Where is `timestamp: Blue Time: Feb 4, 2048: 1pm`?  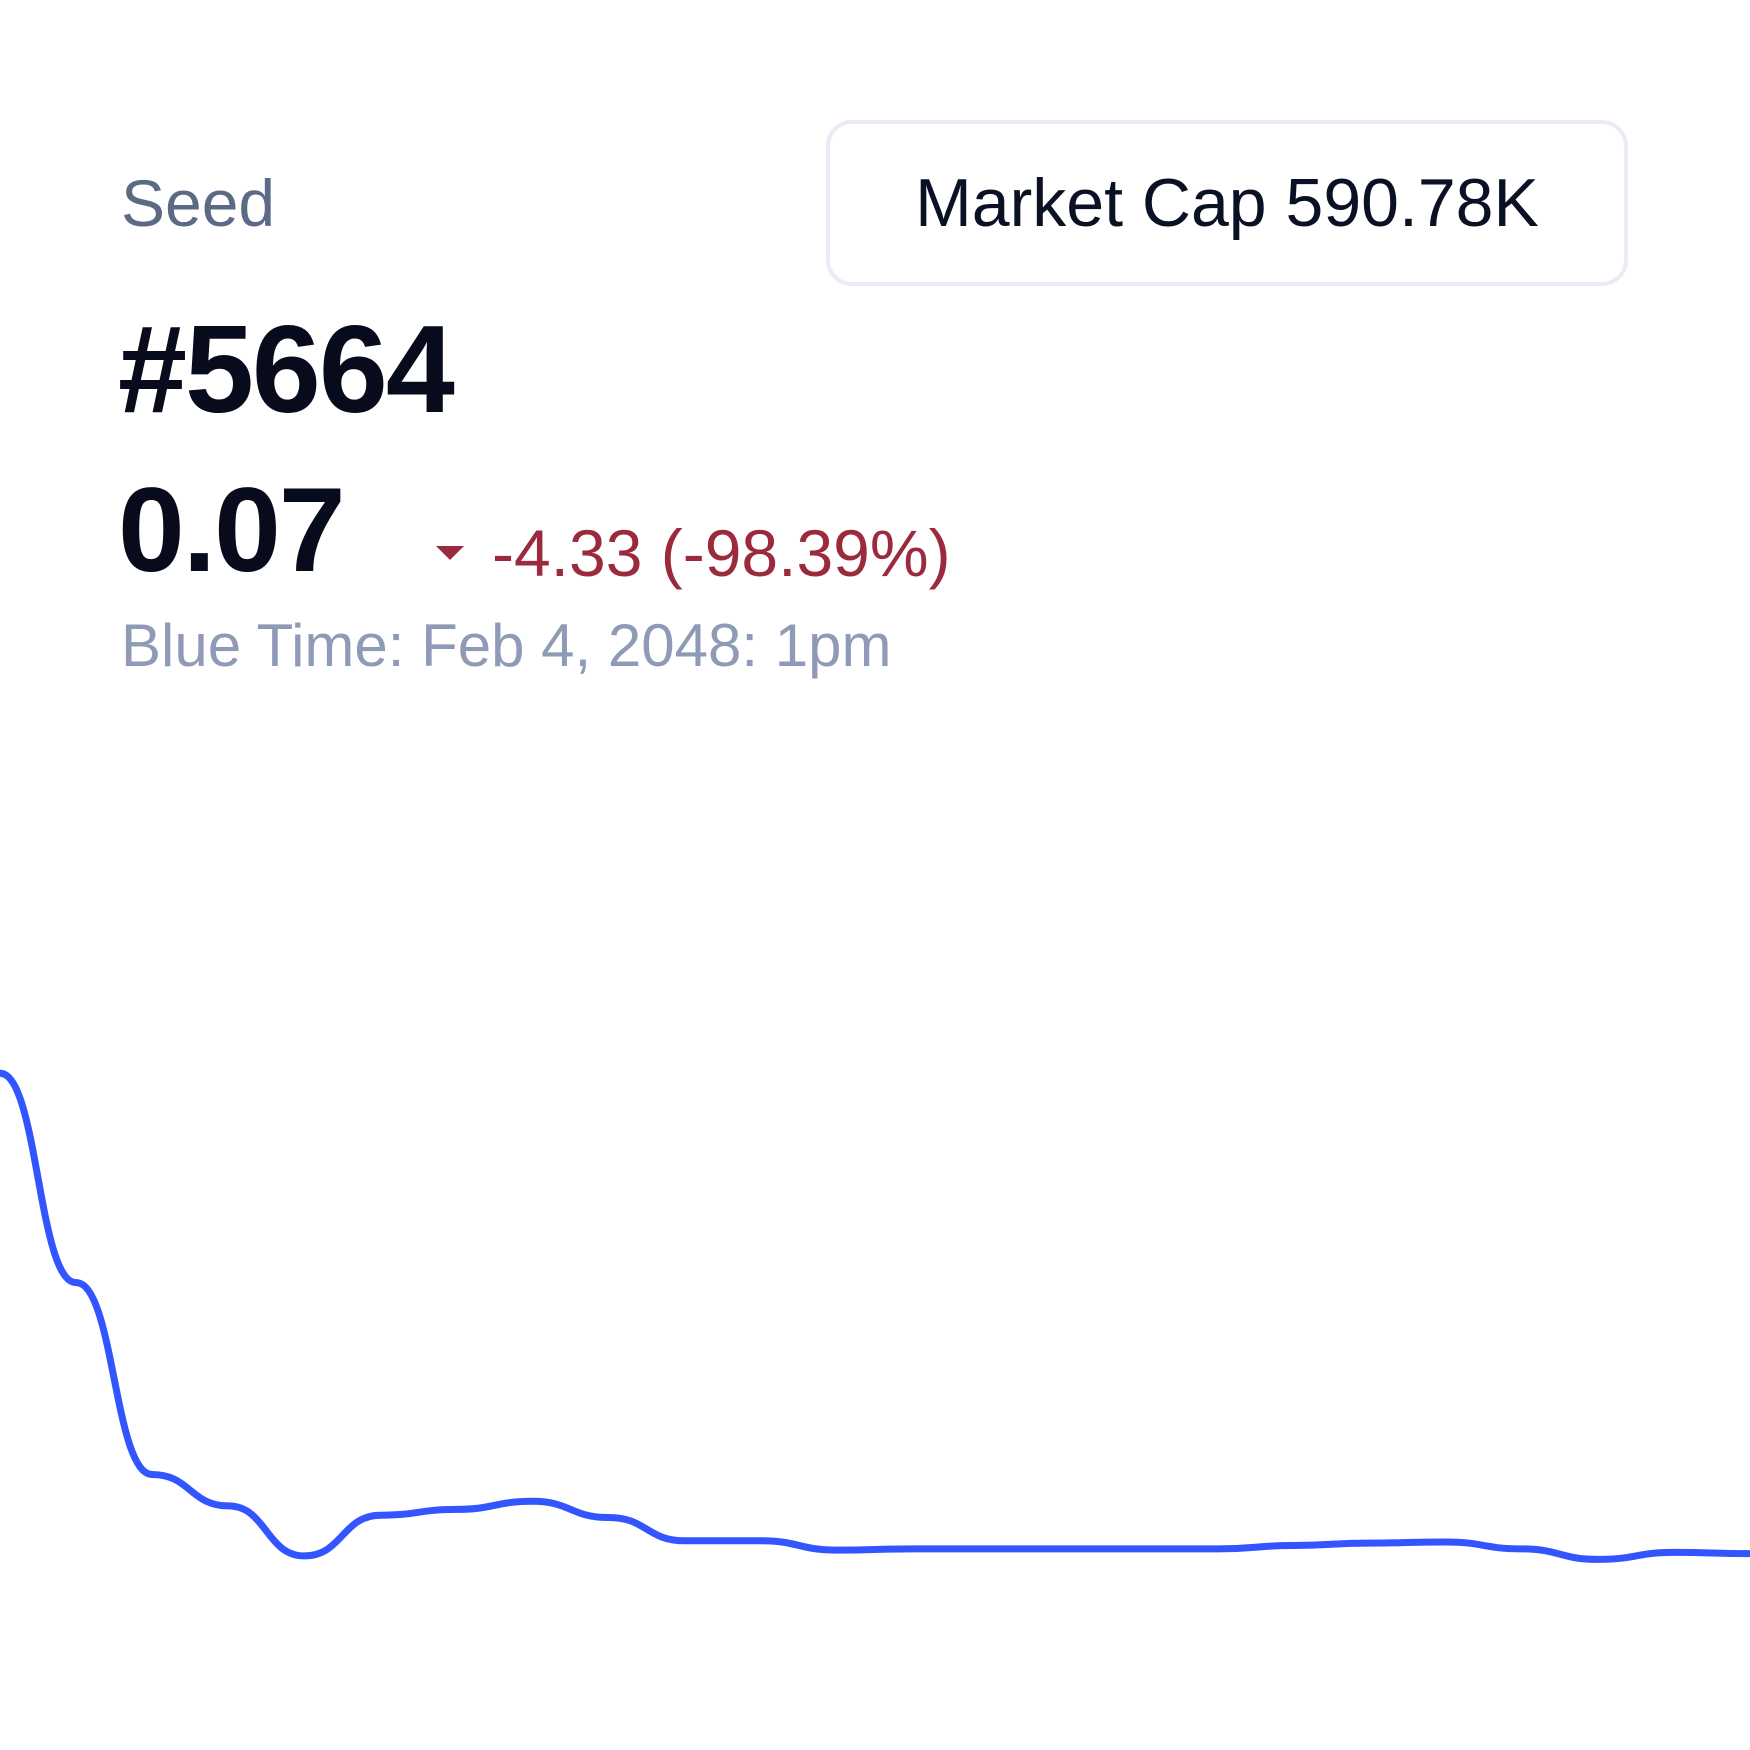
timestamp: Blue Time: Feb 4, 2048: 1pm is located at coordinates (506, 645).